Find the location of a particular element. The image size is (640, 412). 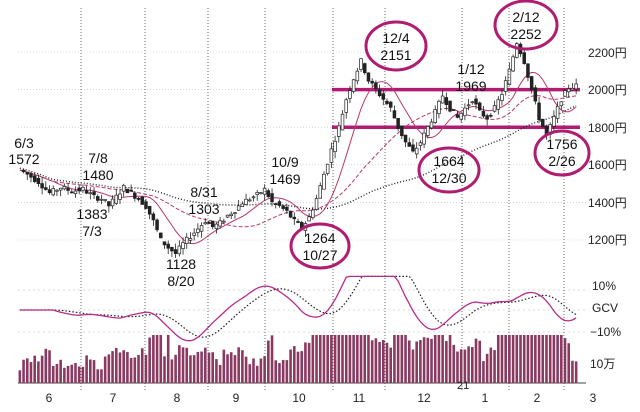

annotation-label: 7/3 is located at coordinates (92, 231).